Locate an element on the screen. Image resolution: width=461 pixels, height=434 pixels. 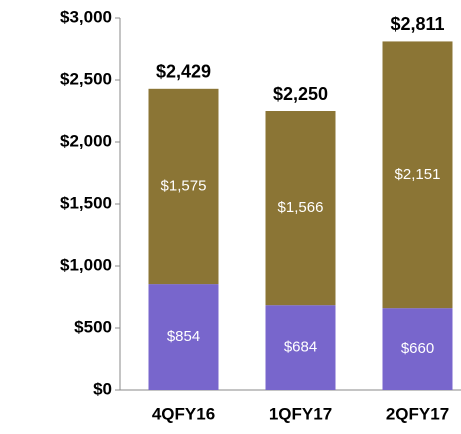
data-label: $854 is located at coordinates (183, 336).